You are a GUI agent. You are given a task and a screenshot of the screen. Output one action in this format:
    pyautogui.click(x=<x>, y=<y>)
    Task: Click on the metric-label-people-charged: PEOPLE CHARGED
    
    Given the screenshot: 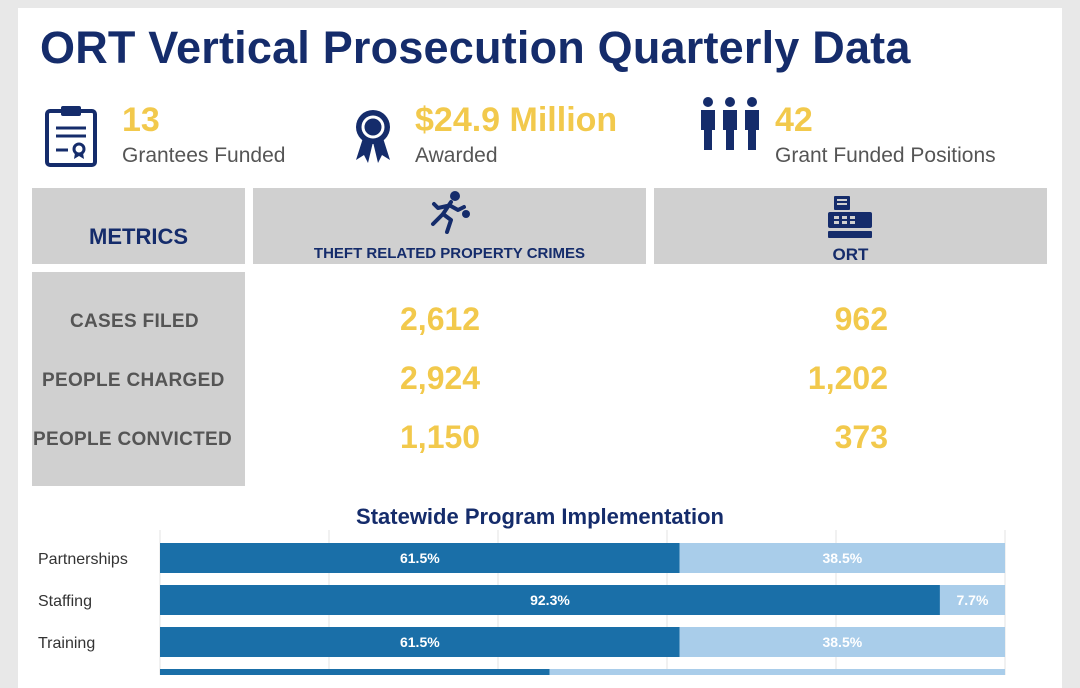 What is the action you would take?
    pyautogui.click(x=133, y=380)
    